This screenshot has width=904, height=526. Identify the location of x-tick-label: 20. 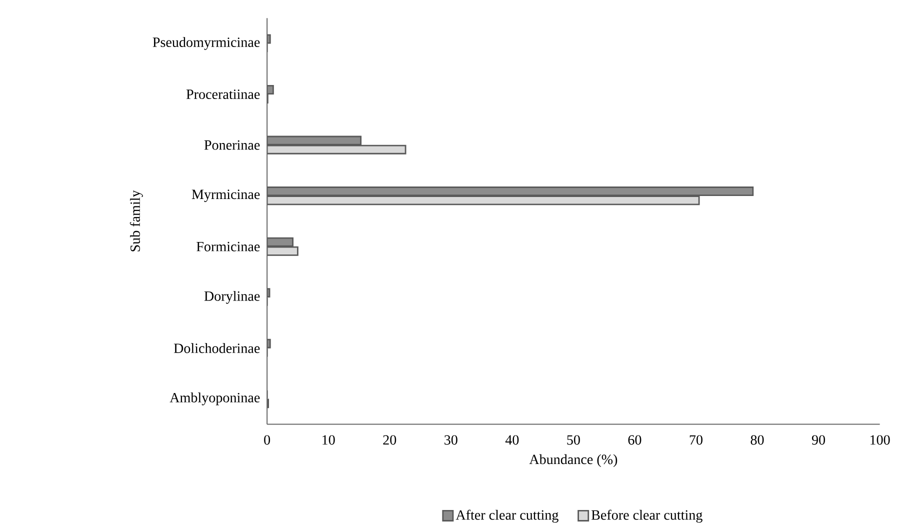
(389, 440).